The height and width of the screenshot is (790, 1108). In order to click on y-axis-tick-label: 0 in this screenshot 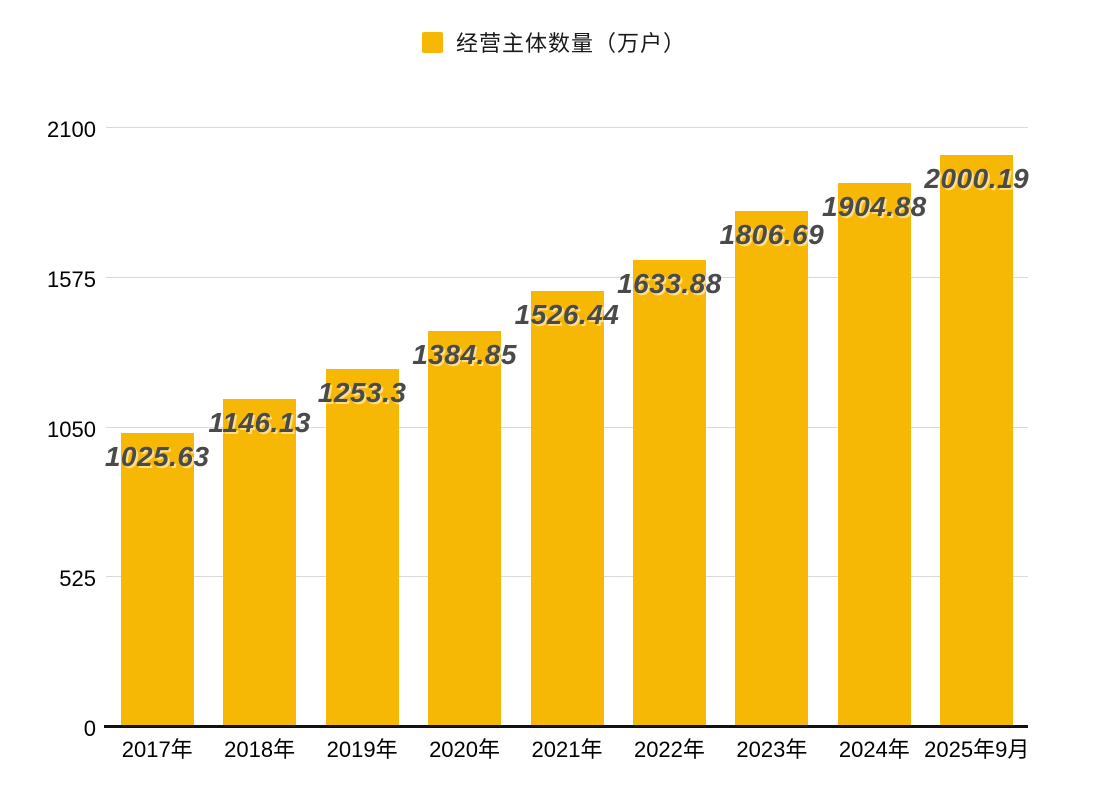, I will do `click(89, 728)`.